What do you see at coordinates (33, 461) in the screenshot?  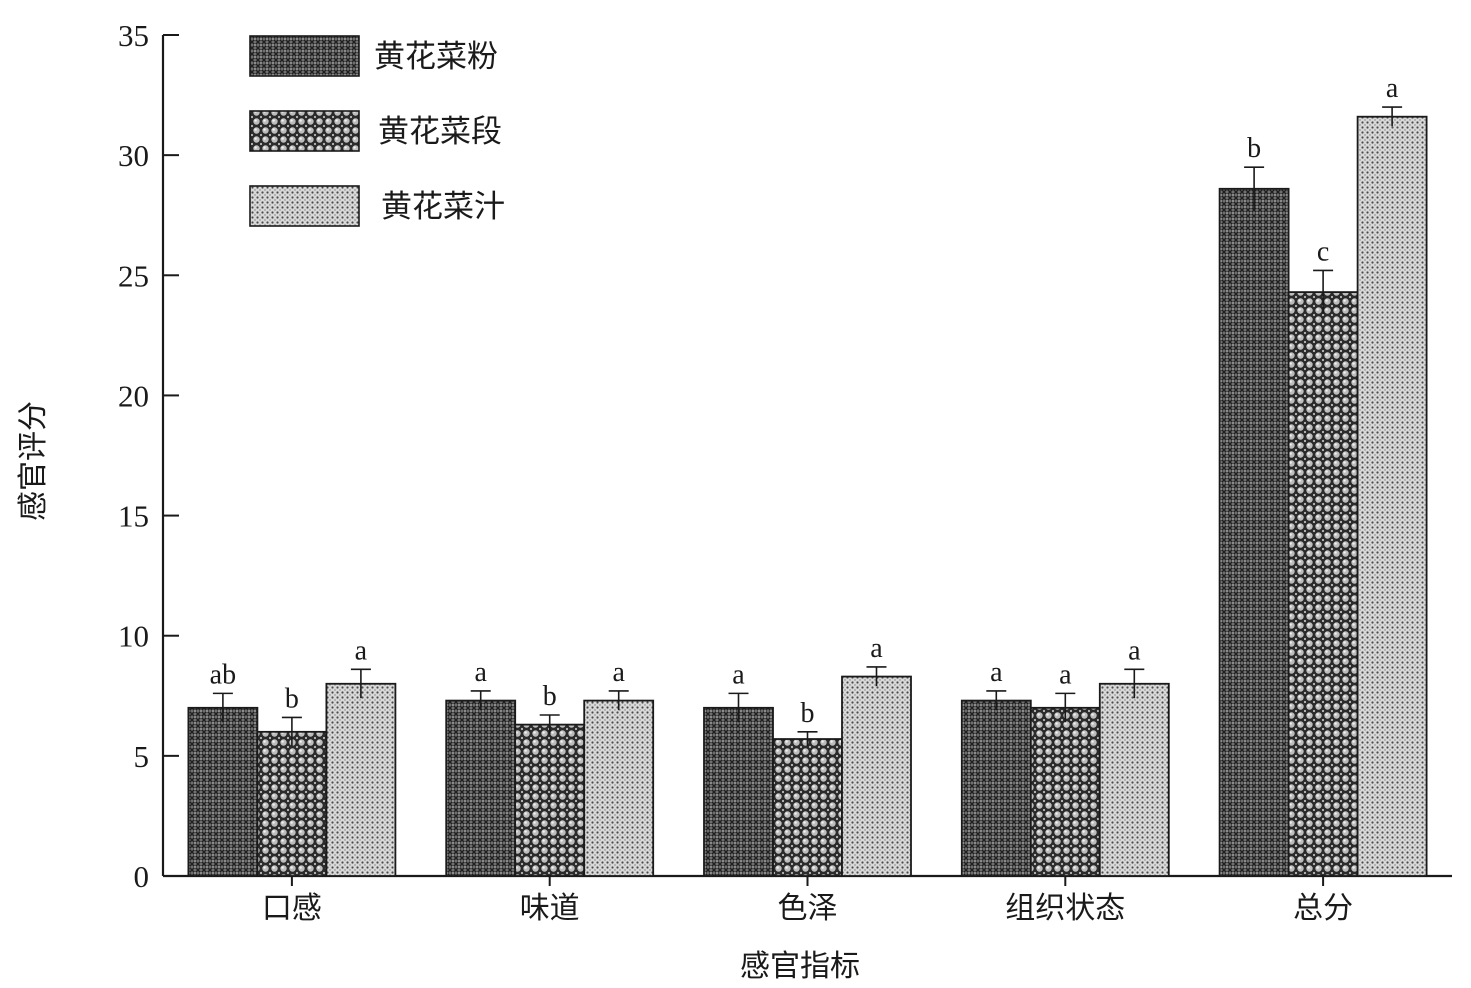 I see `y-axis-title: 感官评分` at bounding box center [33, 461].